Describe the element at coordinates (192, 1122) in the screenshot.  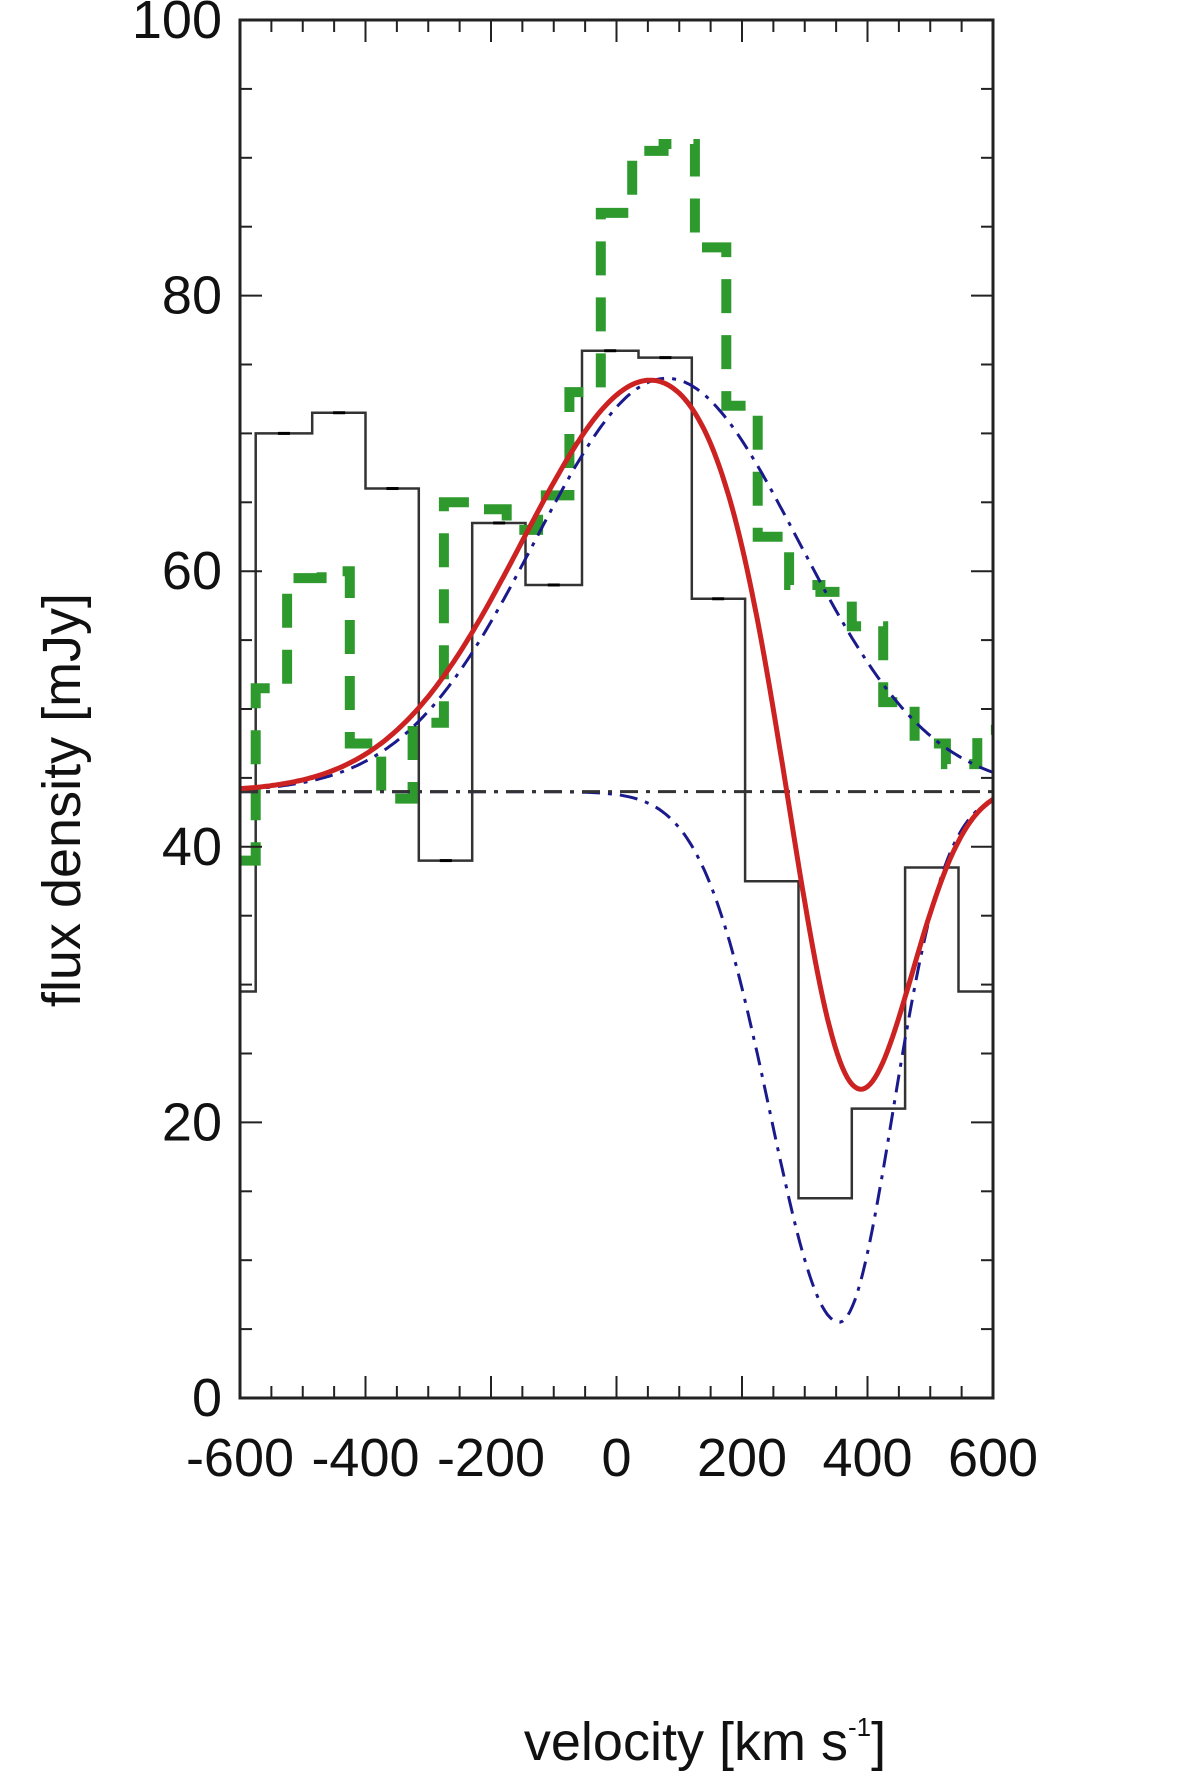
I see `y-tick-label: 20` at that location.